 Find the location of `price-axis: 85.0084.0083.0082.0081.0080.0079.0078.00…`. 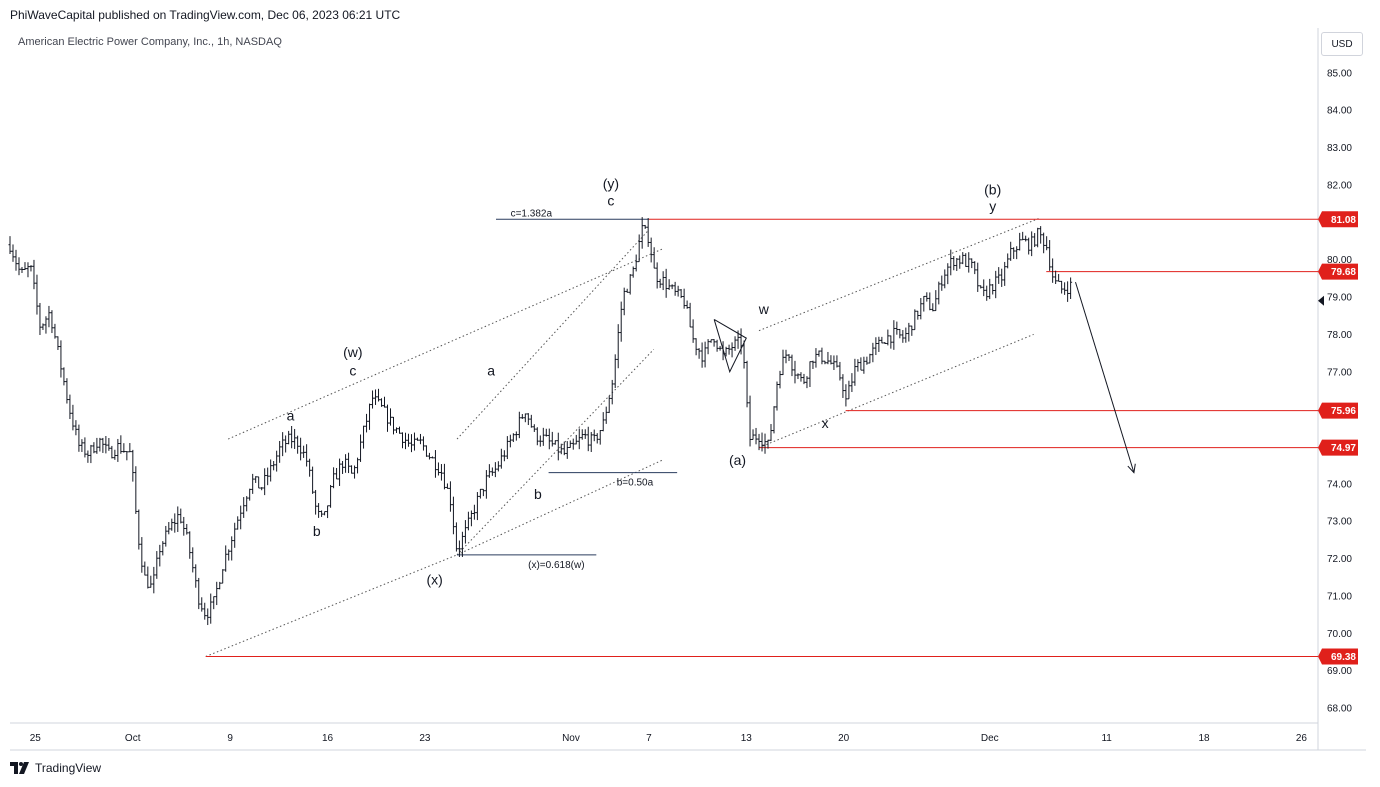

price-axis: 85.0084.0083.0082.0081.0080.0079.0078.00… is located at coordinates (1339, 391).